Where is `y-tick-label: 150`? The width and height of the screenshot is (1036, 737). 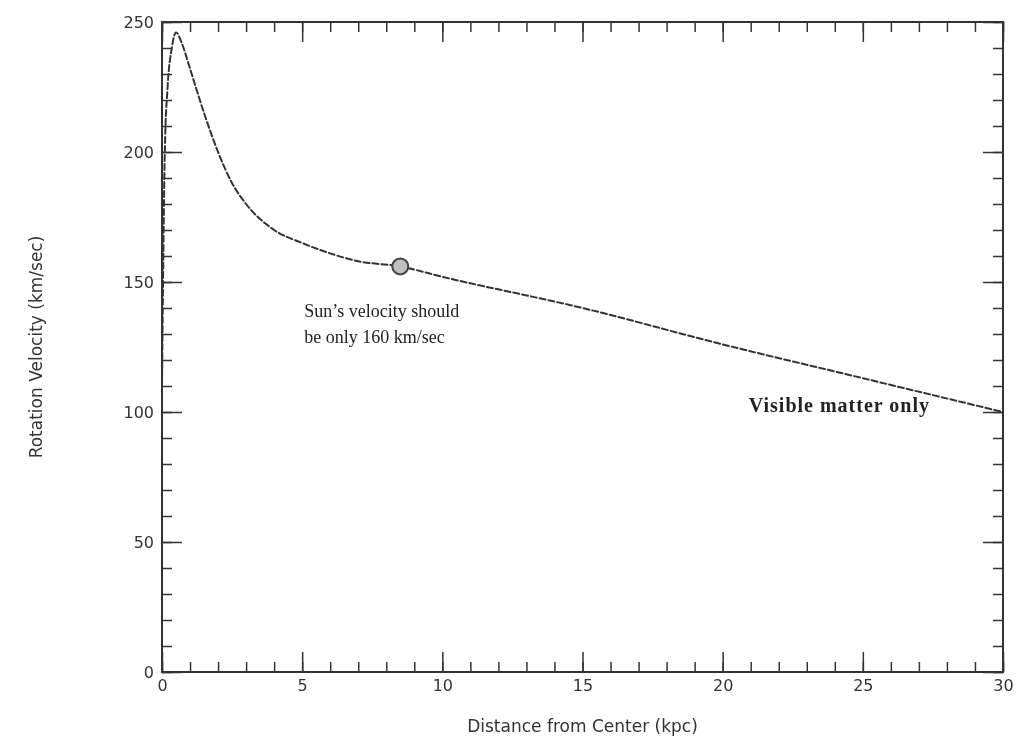
y-tick-label: 150 is located at coordinates (138, 282).